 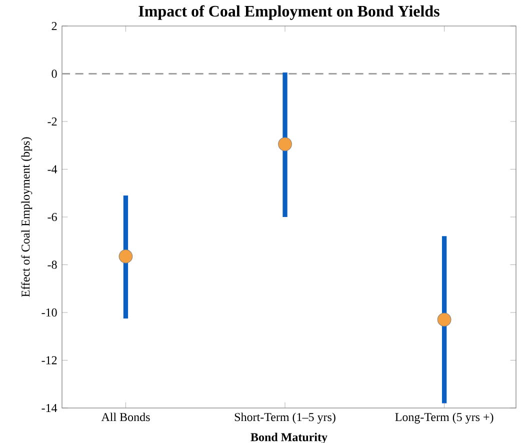 What do you see at coordinates (49, 312) in the screenshot?
I see `y-tick-label: -10` at bounding box center [49, 312].